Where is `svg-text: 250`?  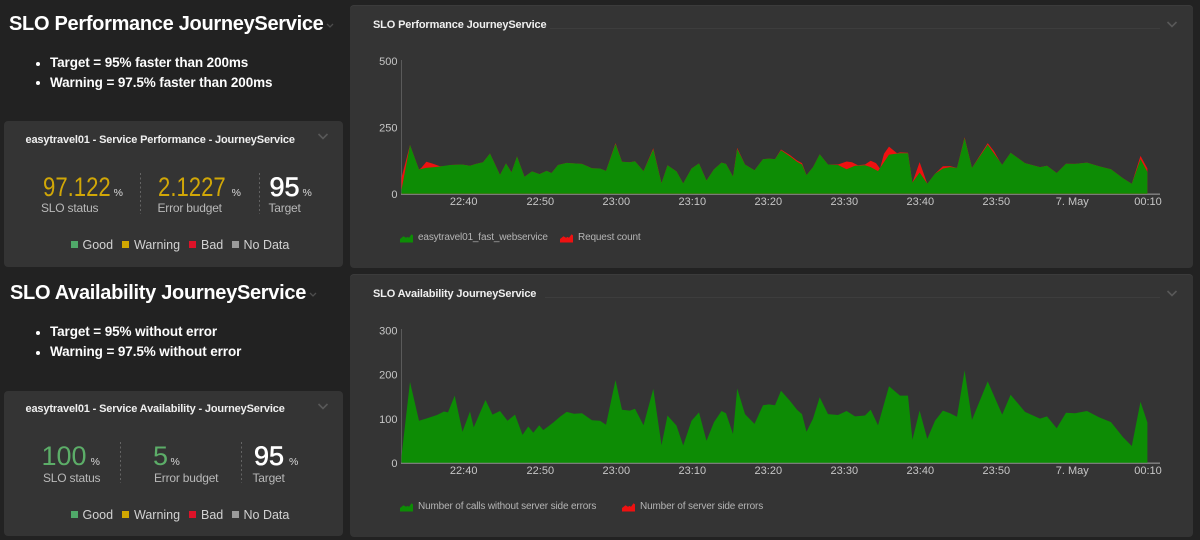 svg-text: 250 is located at coordinates (388, 129).